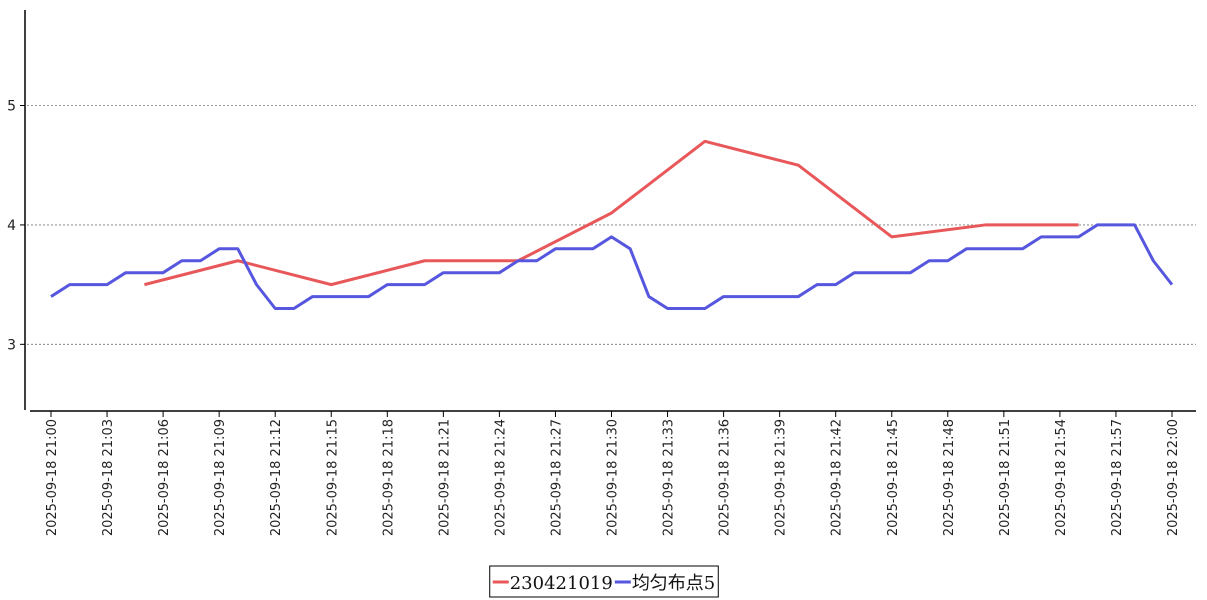  Describe the element at coordinates (11, 345) in the screenshot. I see `y-tick-label: 3` at that location.